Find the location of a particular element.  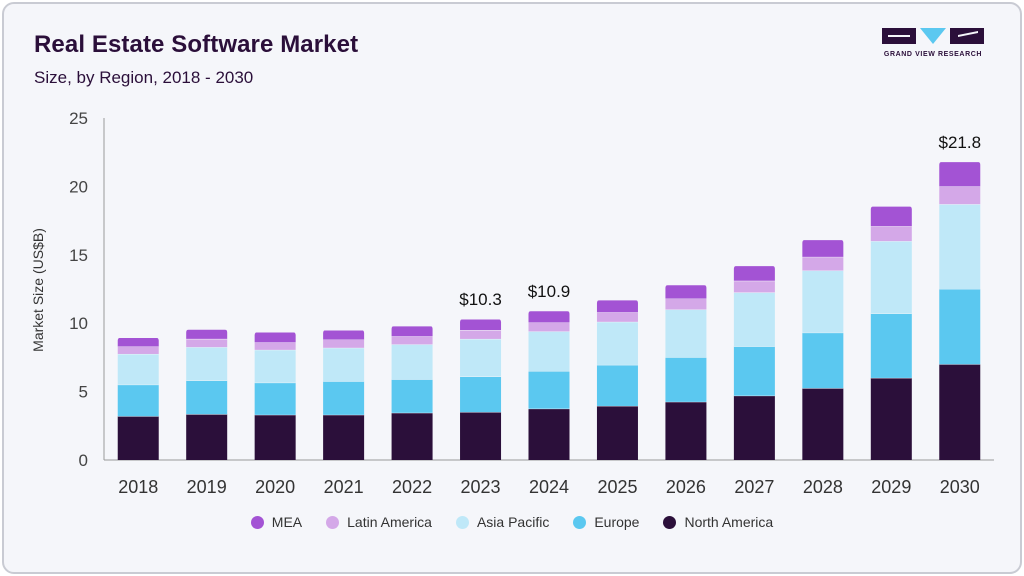

y-tick-label: 15 is located at coordinates (78, 255).